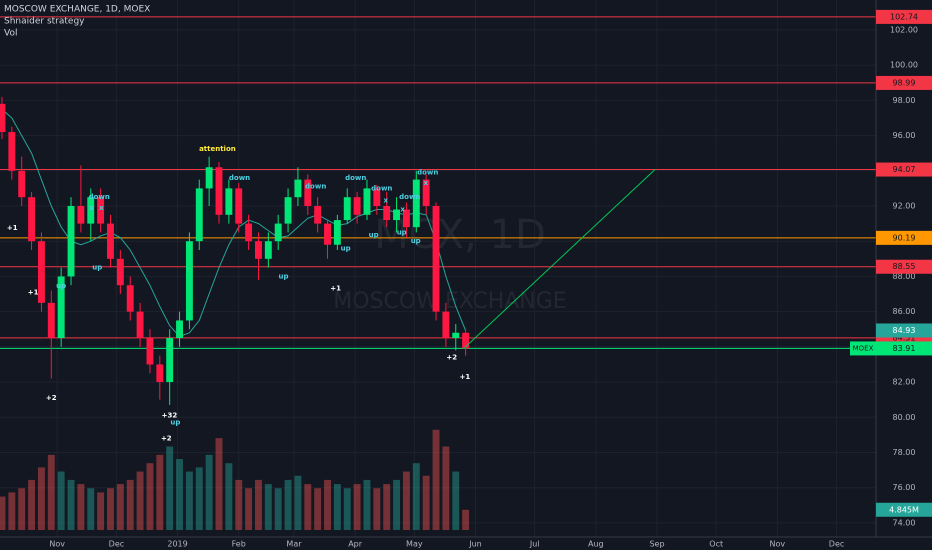 The image size is (932, 550). Describe the element at coordinates (904, 276) in the screenshot. I see `y-tick-label: 88.00` at that location.